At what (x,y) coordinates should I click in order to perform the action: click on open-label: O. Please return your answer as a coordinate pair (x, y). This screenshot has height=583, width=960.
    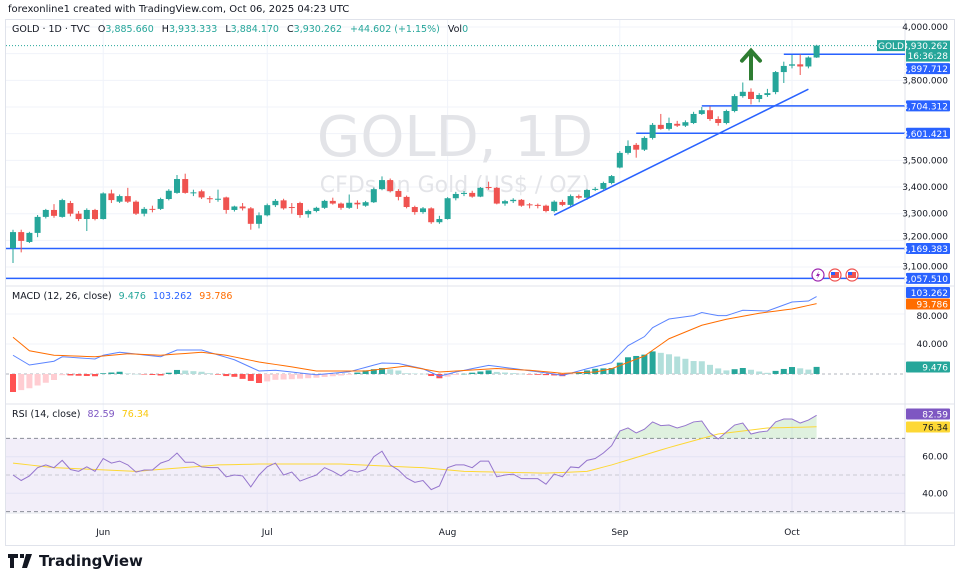
    Looking at the image, I should click on (101, 29).